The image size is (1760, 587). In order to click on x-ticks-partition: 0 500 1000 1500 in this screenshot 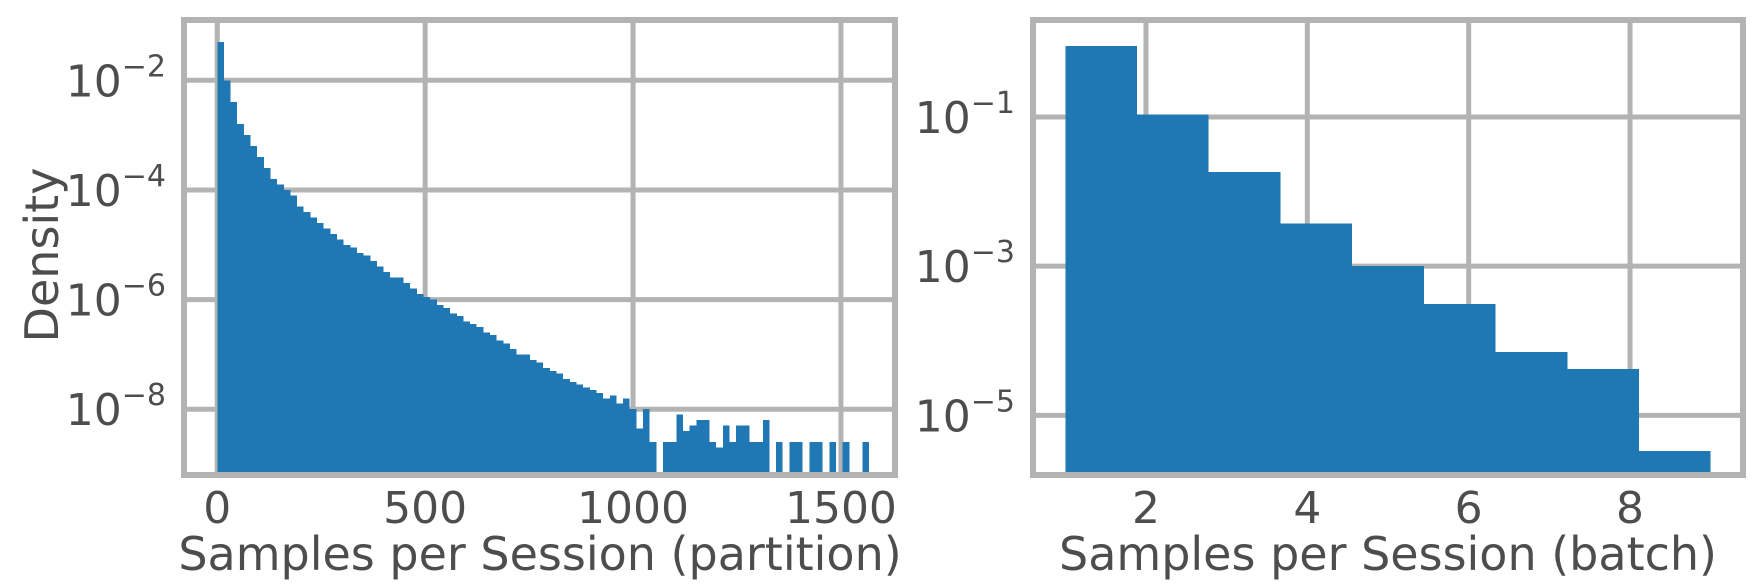, I will do `click(550, 508)`.